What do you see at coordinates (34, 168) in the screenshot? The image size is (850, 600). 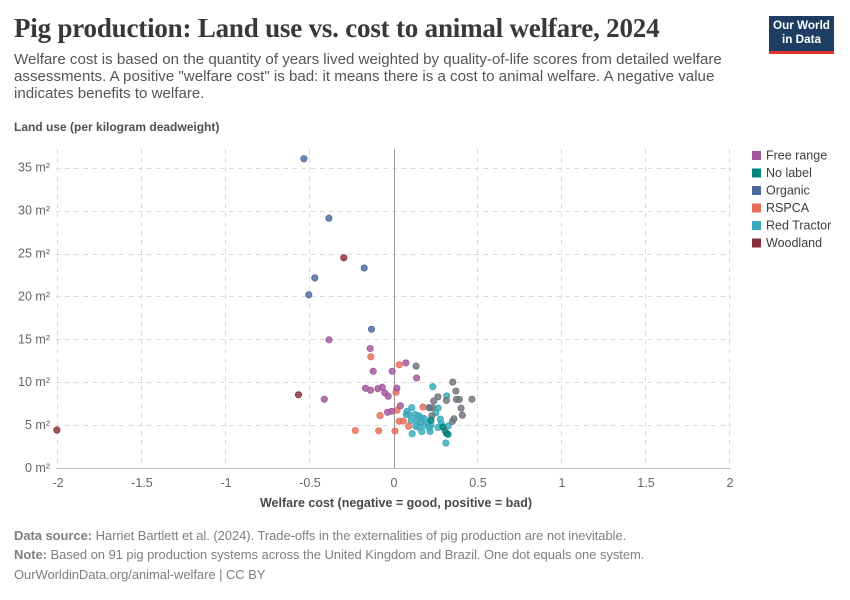 I see `svg-text: 35 m²` at bounding box center [34, 168].